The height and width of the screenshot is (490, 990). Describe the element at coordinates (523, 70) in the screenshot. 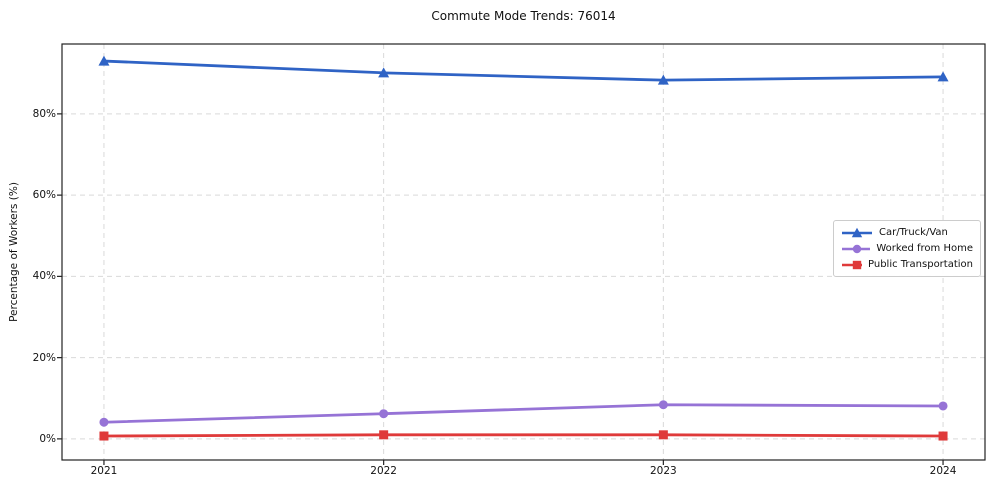

I see `series-car-truck-van` at that location.